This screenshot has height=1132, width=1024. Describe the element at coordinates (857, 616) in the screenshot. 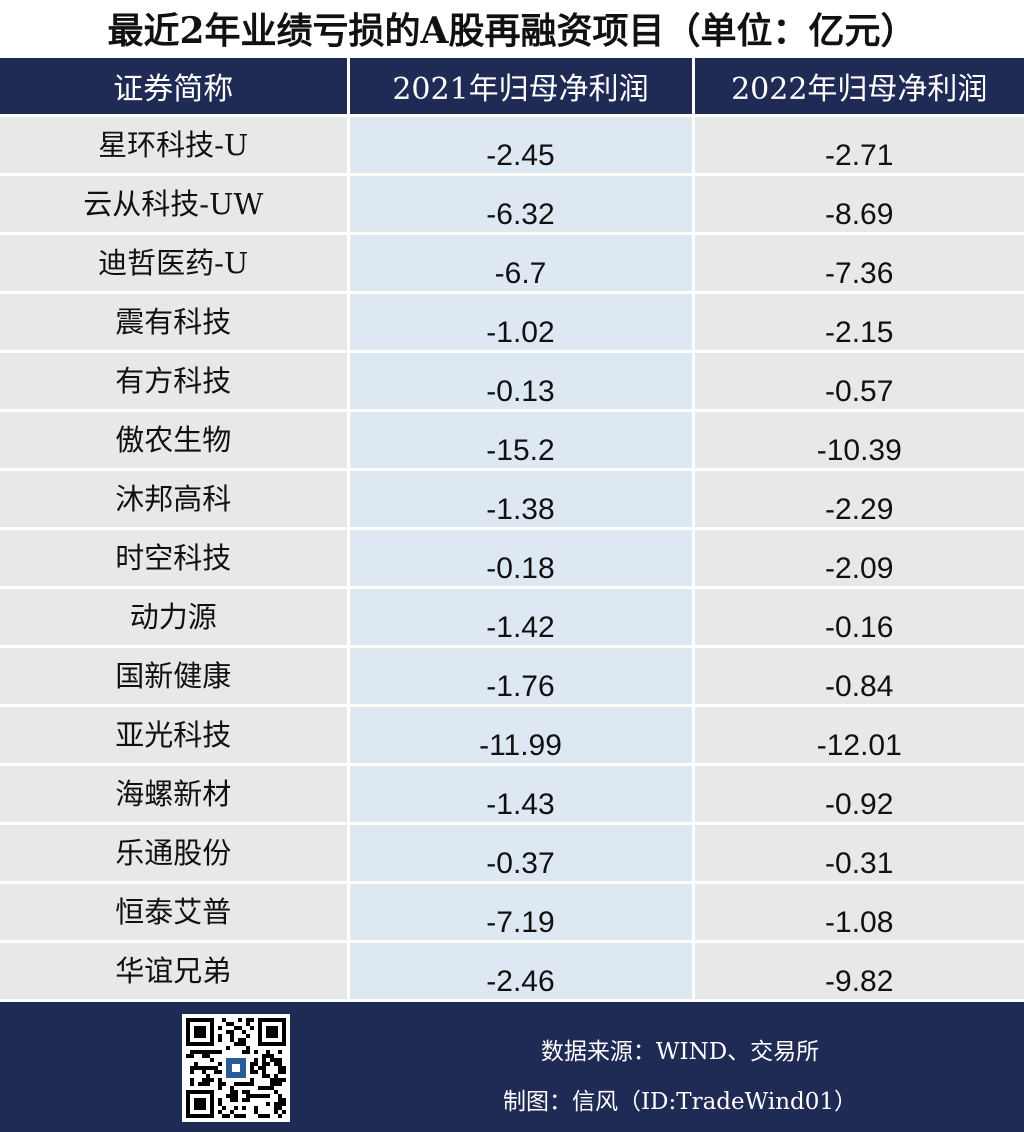

I see `net-profit-2022-cell: -0.16` at that location.